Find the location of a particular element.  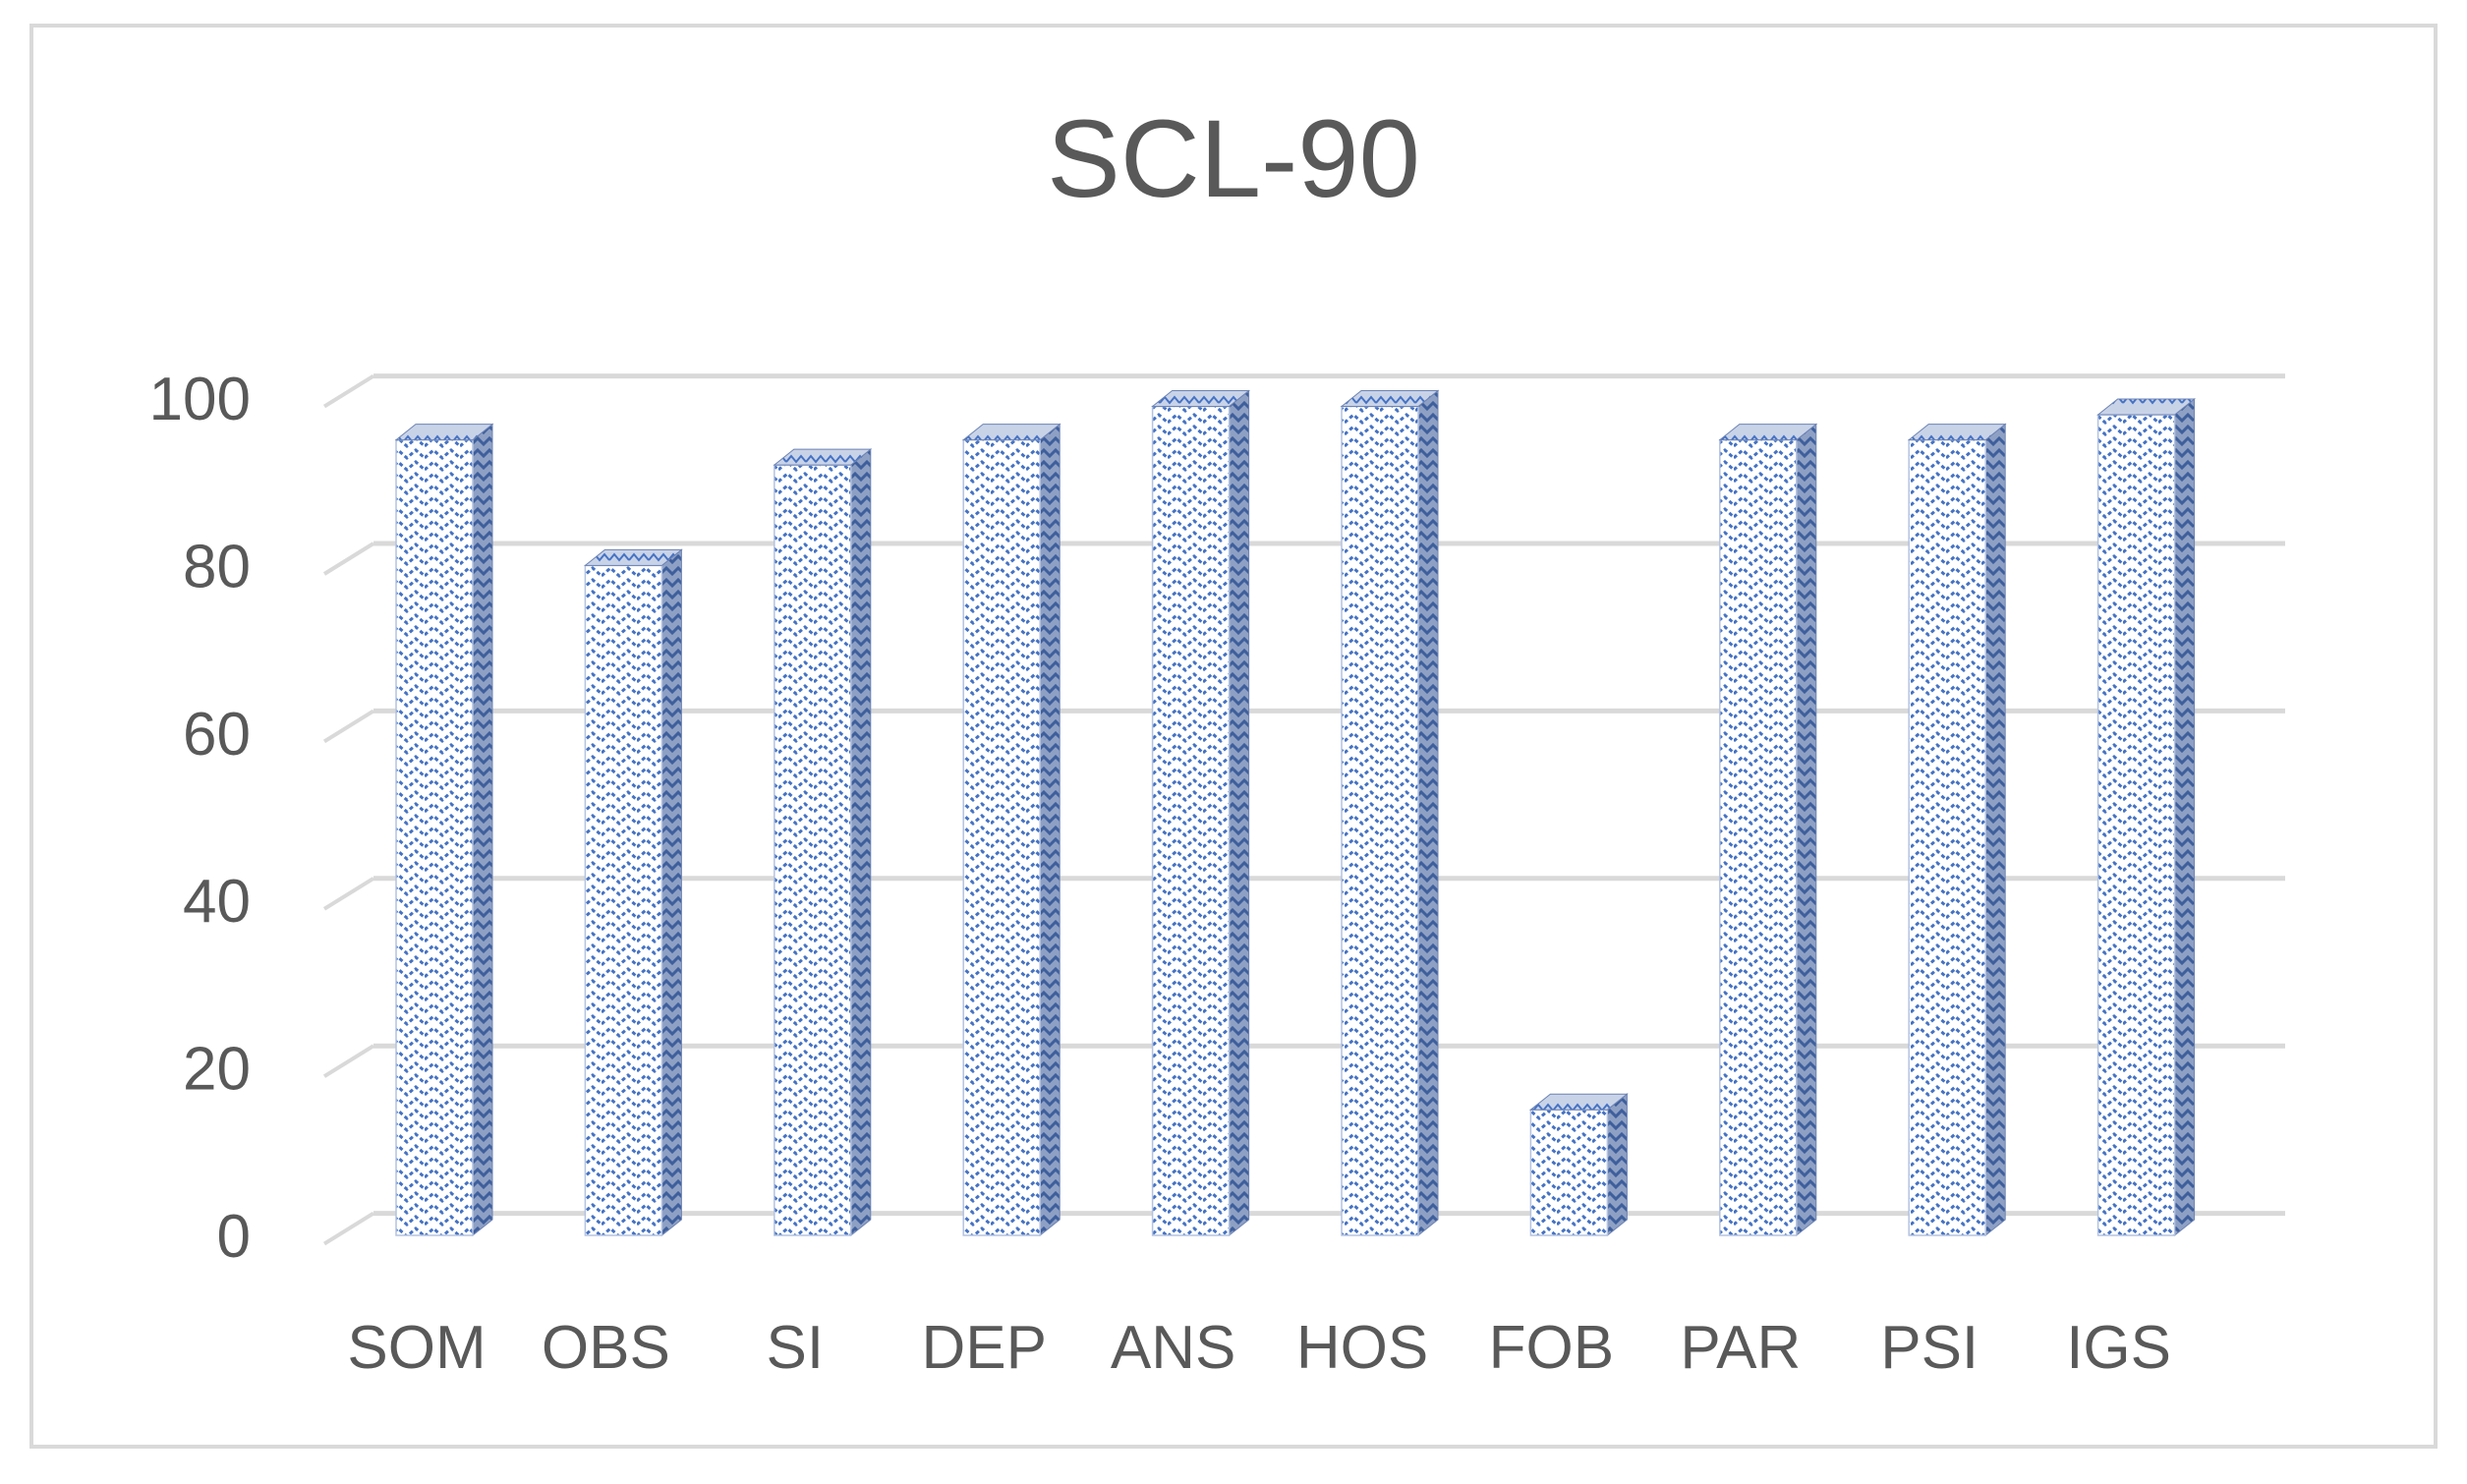

y-tick-label: 60 is located at coordinates (217, 735).